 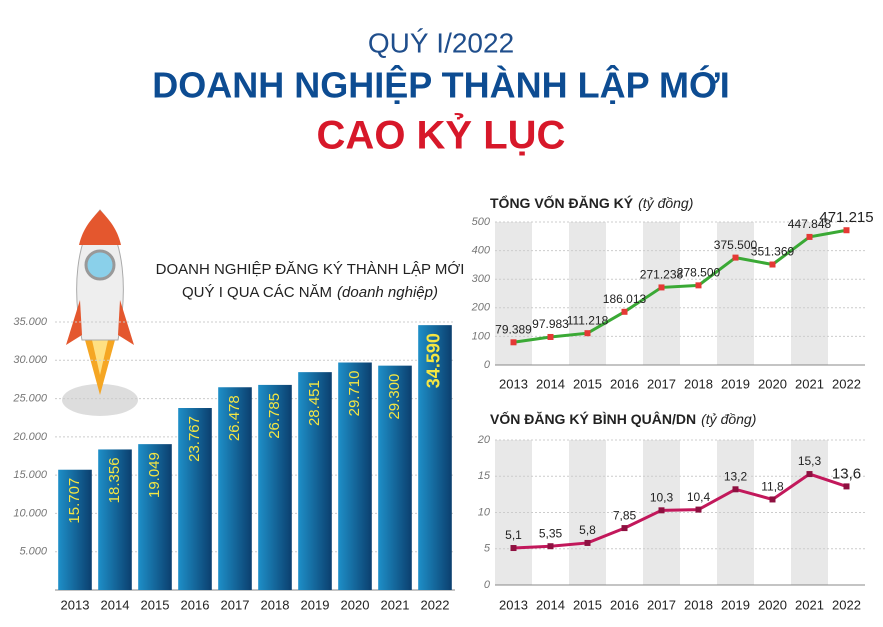 I want to click on value-label: 13,6, so click(x=846, y=473).